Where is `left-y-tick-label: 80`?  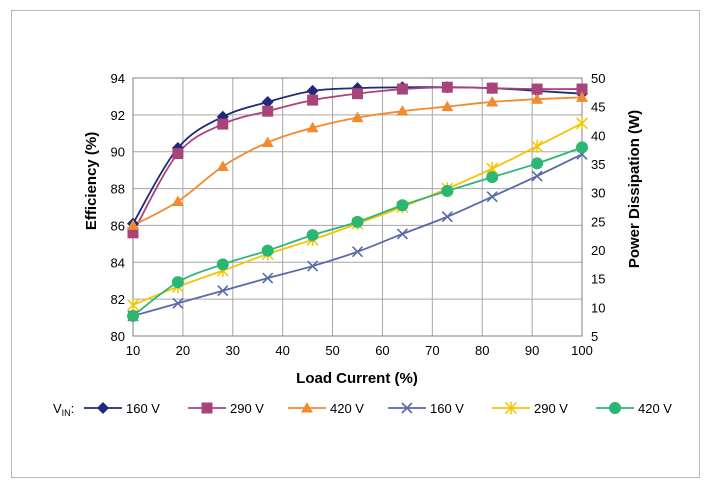
left-y-tick-label: 80 is located at coordinates (118, 336).